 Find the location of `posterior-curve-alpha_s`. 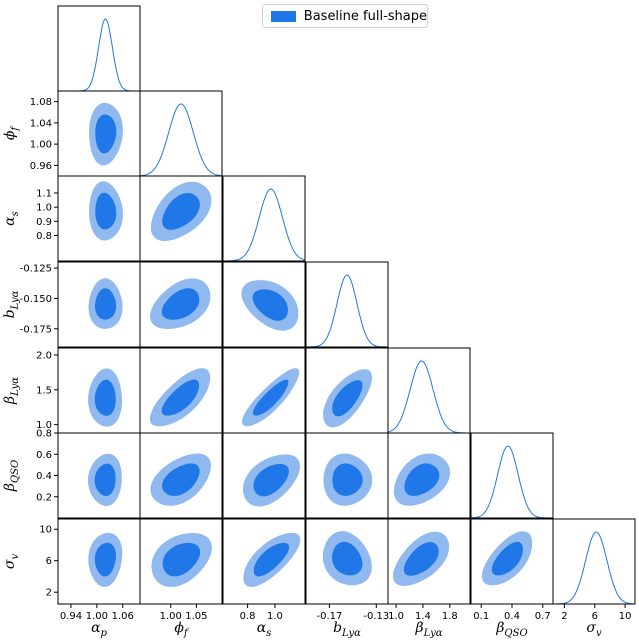

posterior-curve-alpha_s is located at coordinates (264, 224).